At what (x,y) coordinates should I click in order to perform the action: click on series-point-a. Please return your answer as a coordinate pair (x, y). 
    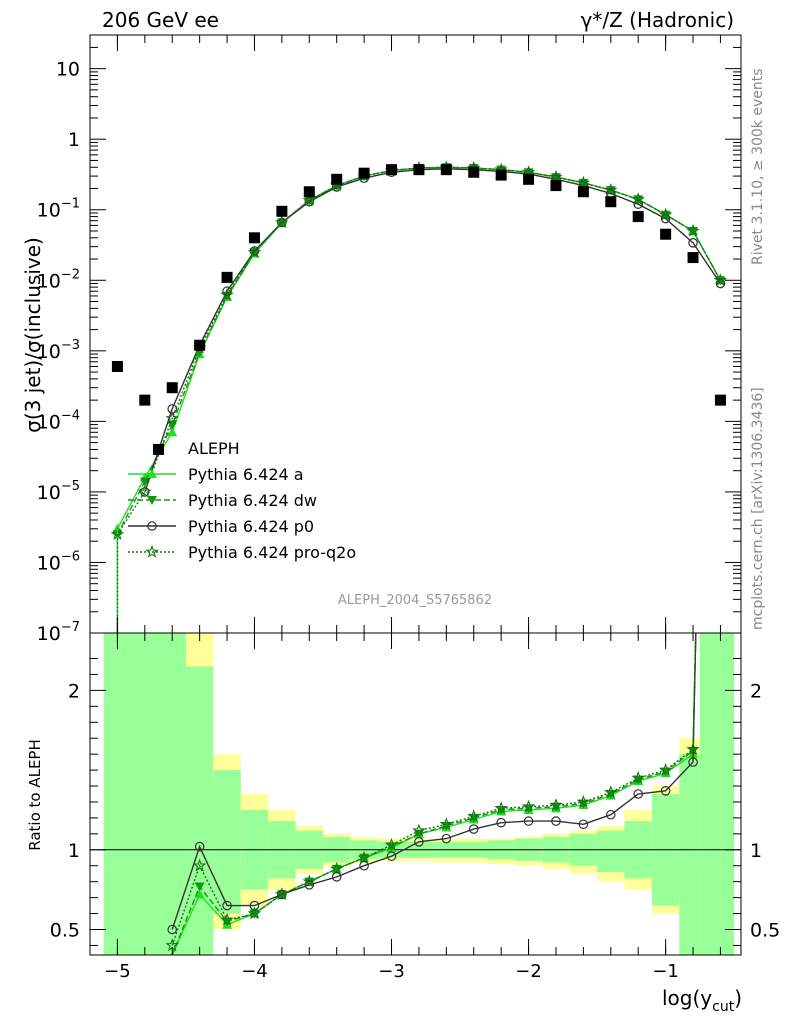
    Looking at the image, I should click on (172, 432).